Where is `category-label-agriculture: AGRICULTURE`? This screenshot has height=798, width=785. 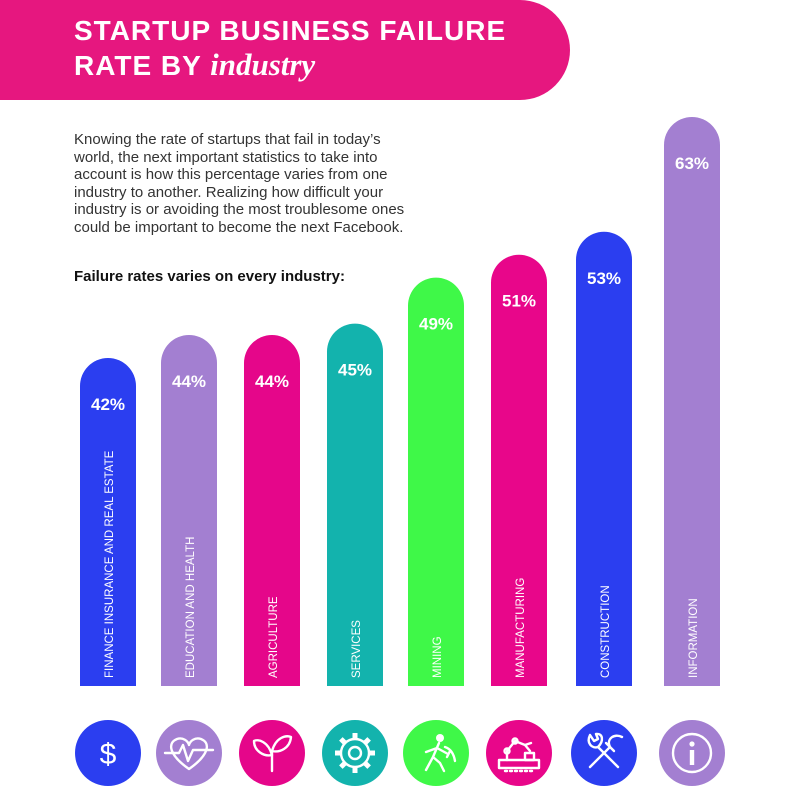
category-label-agriculture: AGRICULTURE is located at coordinates (274, 637).